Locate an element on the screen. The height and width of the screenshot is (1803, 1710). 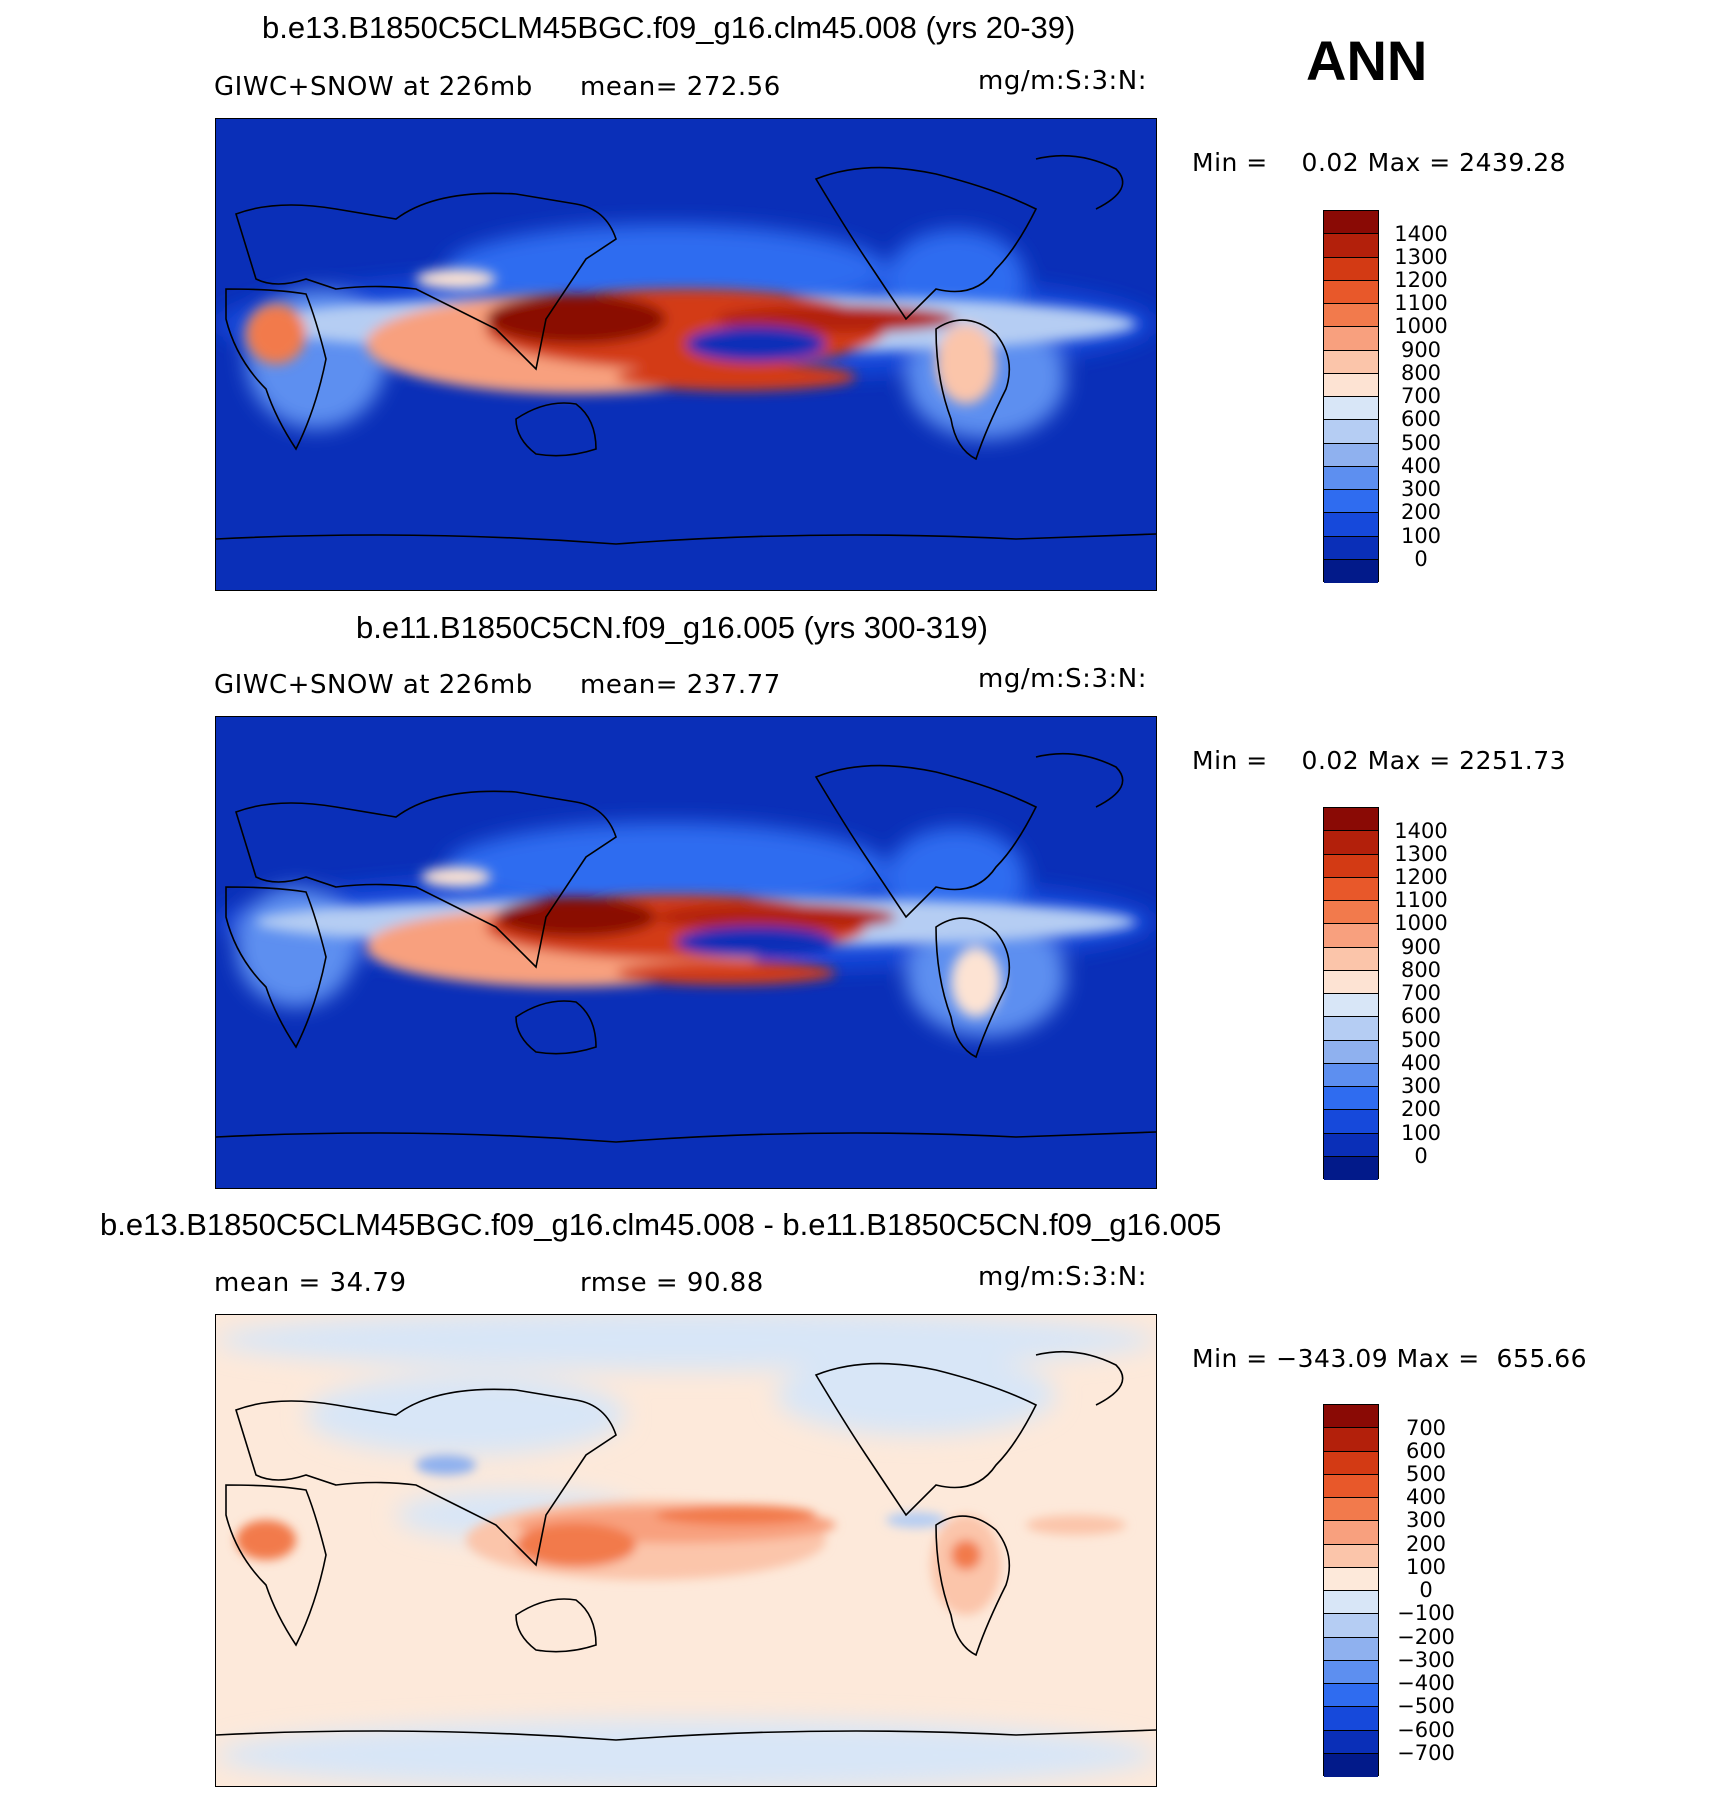
colorbar-tick-label: −400 is located at coordinates (1426, 1683).